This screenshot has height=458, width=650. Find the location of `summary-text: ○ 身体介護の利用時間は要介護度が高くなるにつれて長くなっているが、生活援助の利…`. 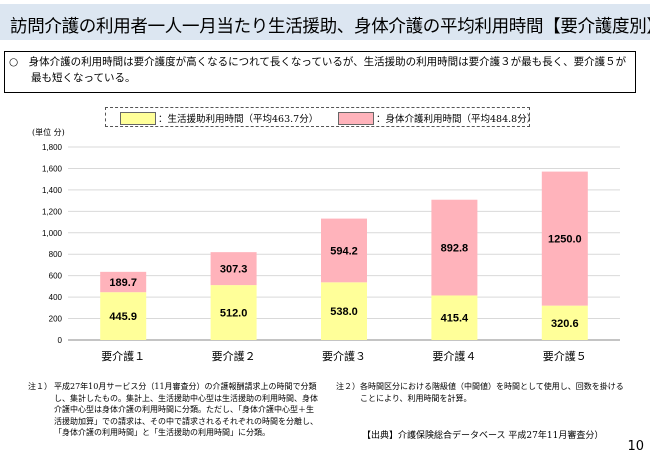

summary-text: ○ 身体介護の利用時間は要介護度が高くなるにつれて長くなっているが、生活援助の利… is located at coordinates (318, 70).